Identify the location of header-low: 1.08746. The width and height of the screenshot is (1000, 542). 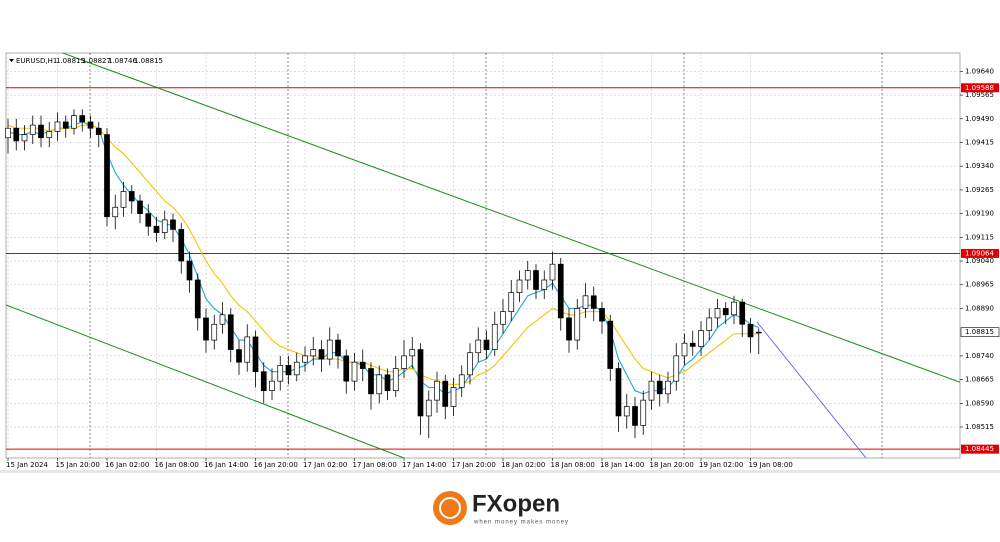
(122, 61).